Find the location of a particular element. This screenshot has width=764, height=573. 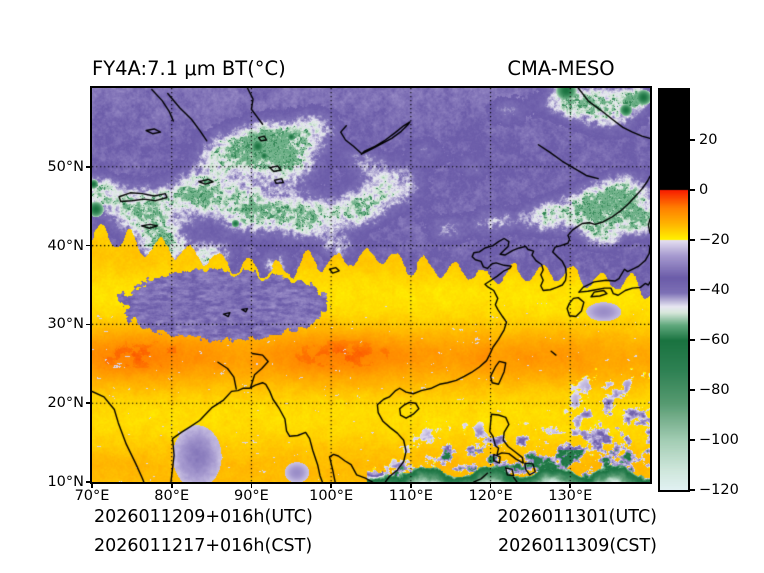

colorbar-tick-label: −100 is located at coordinates (719, 440).